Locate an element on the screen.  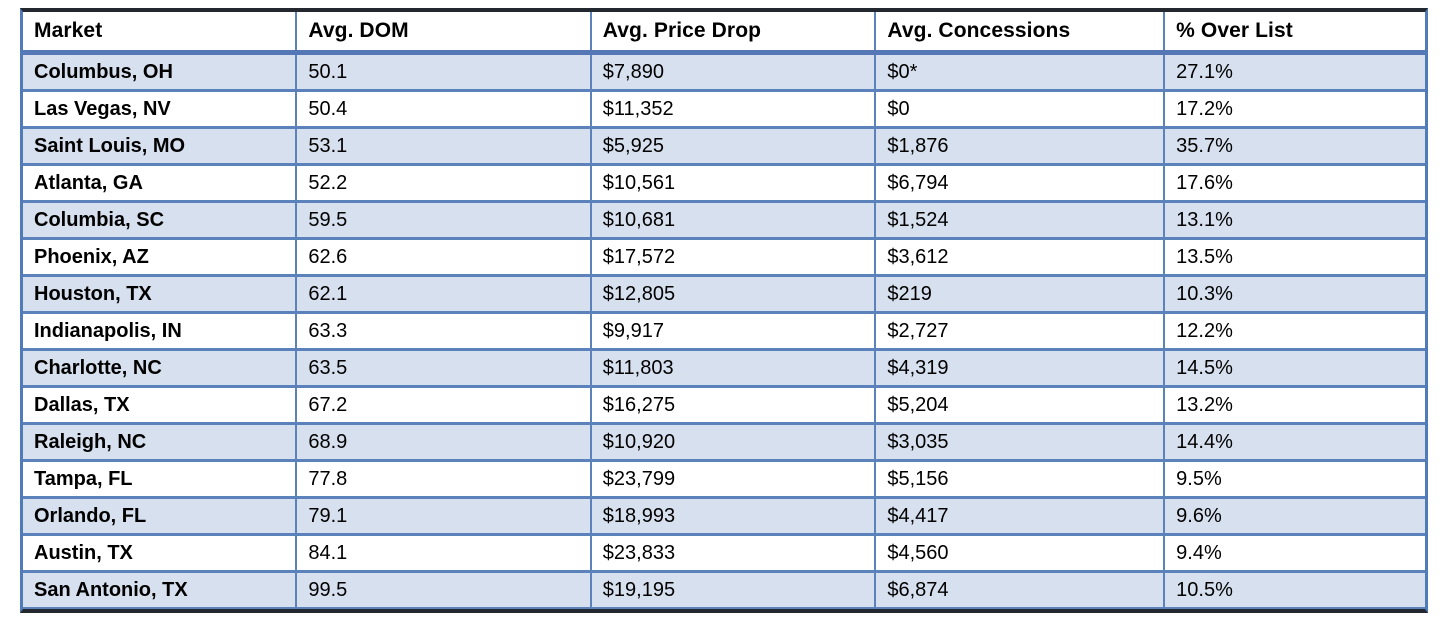
value-cell: $1,524 is located at coordinates (1020, 219).